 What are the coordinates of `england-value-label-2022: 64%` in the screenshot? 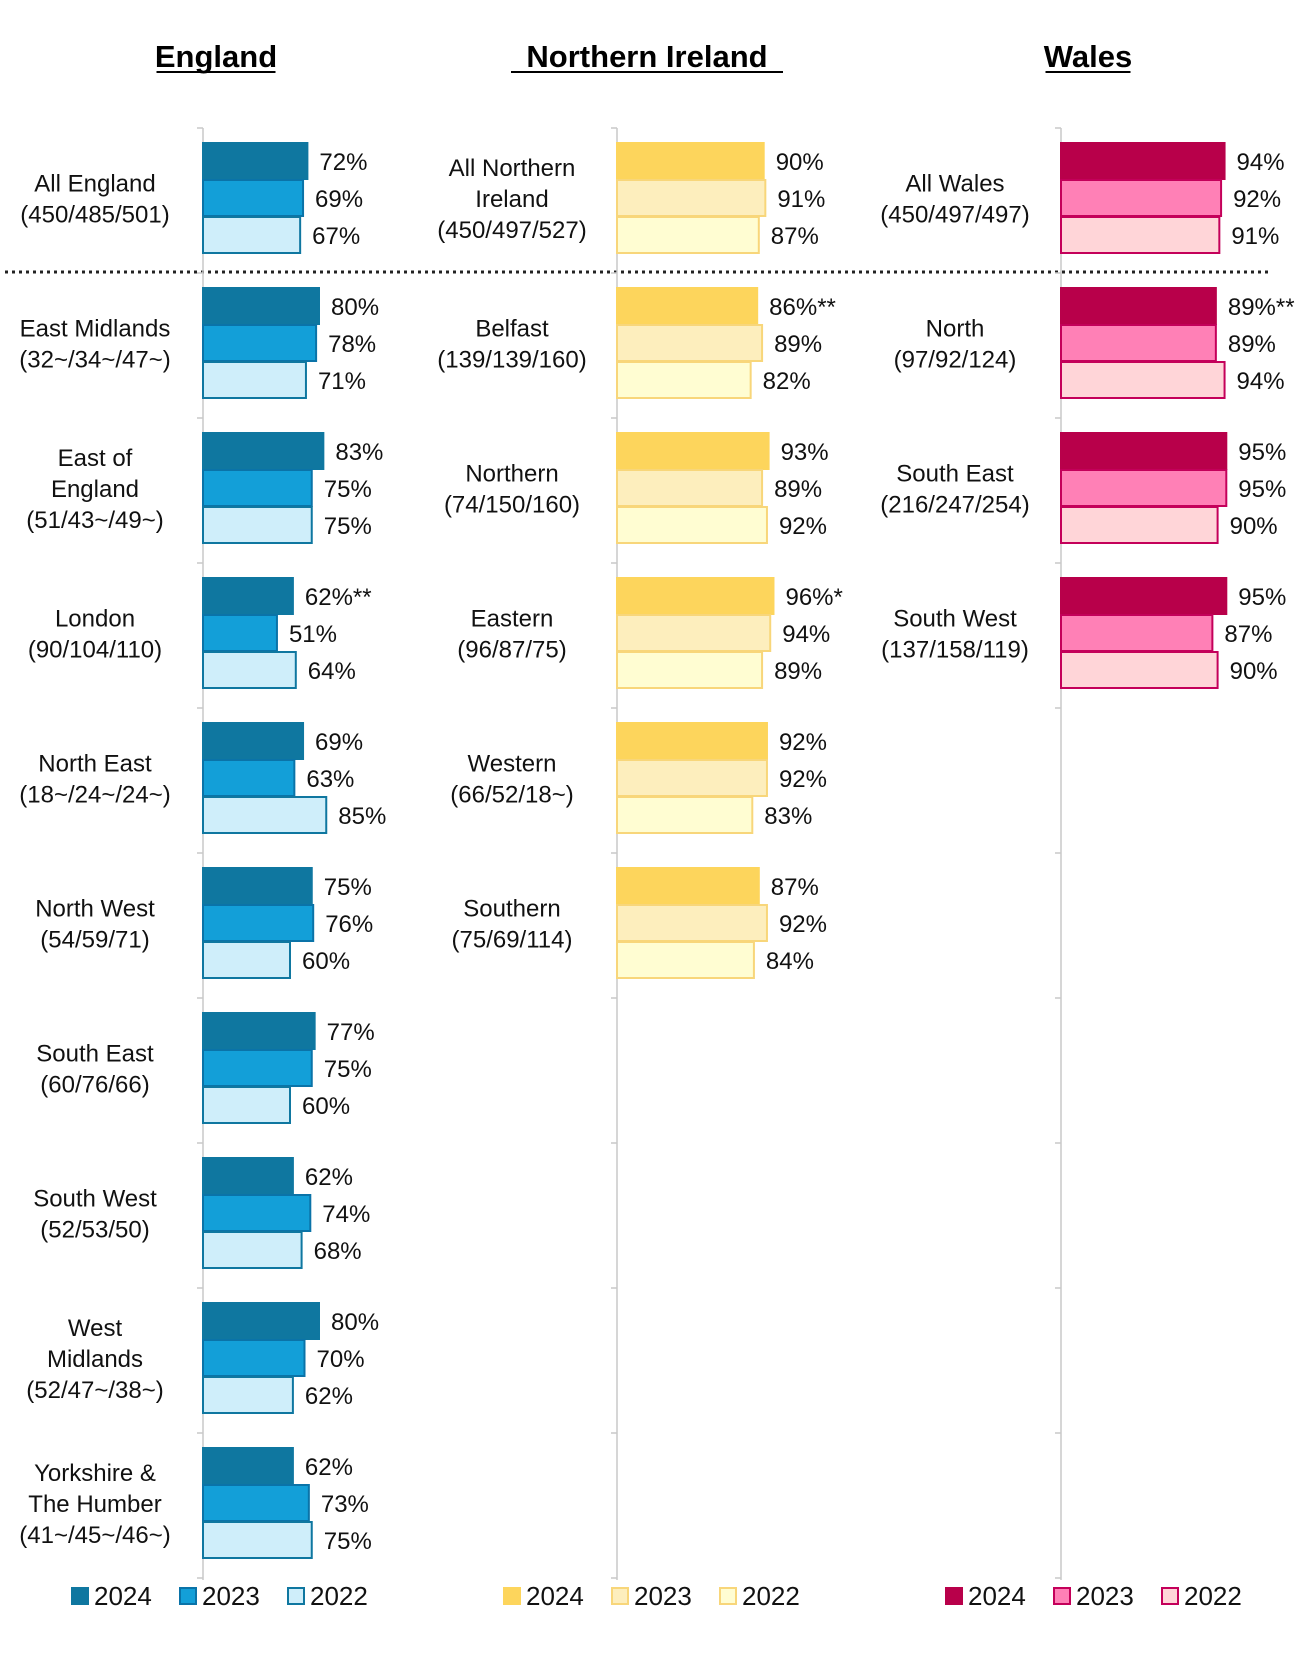 It's located at (332, 671).